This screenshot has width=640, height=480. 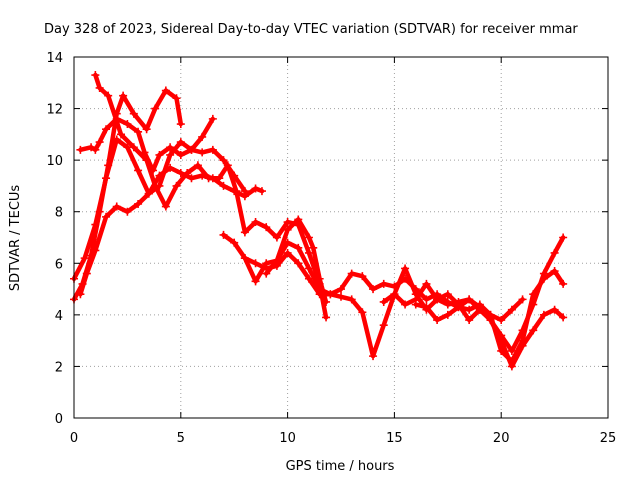 I want to click on series-line, so click(x=296, y=261).